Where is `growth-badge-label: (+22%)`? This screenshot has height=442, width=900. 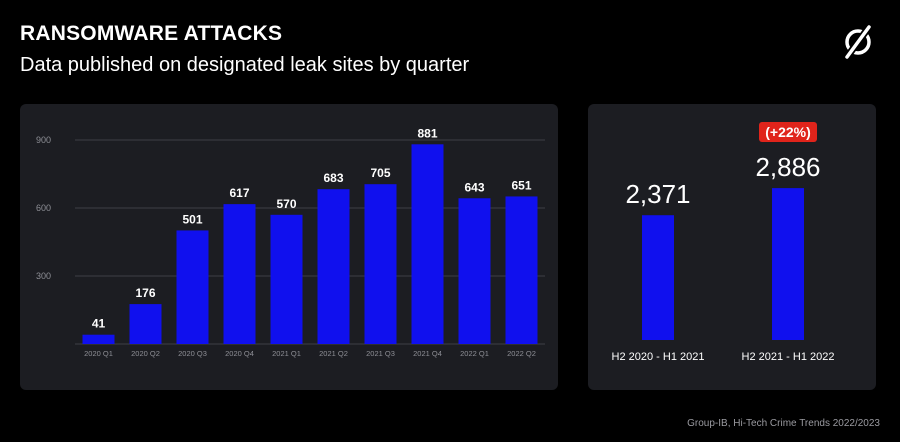 growth-badge-label: (+22%) is located at coordinates (788, 132).